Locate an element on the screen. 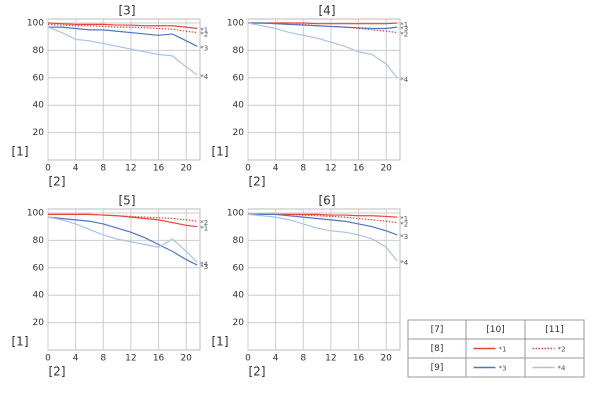 The width and height of the screenshot is (600, 400). legend-label: *4 is located at coordinates (562, 369).